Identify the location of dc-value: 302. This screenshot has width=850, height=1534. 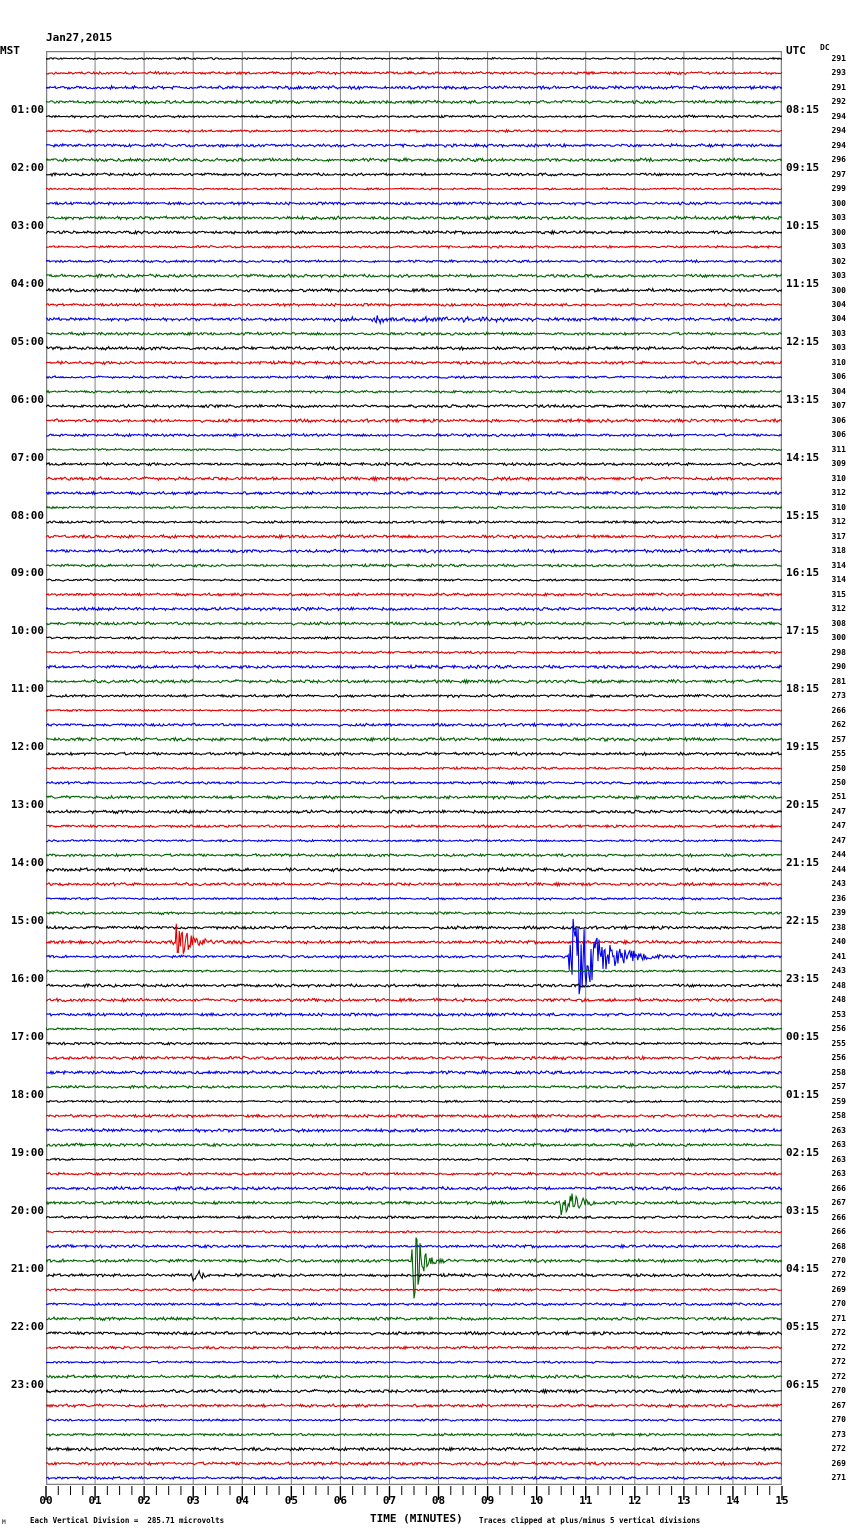
(838, 261).